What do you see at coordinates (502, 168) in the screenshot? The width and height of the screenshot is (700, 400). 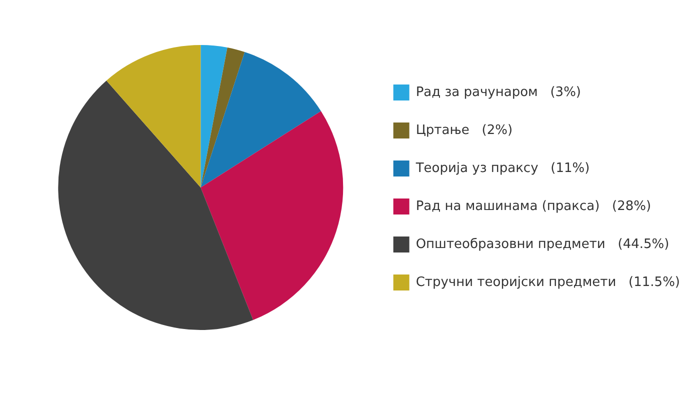 I see `legend-label: Теорија уз праксу (11%)` at bounding box center [502, 168].